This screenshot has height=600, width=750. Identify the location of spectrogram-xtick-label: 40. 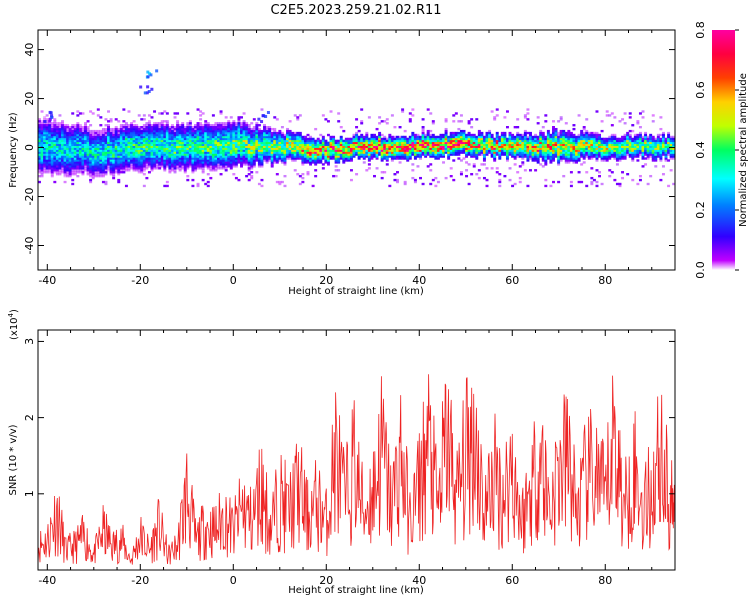
(419, 280).